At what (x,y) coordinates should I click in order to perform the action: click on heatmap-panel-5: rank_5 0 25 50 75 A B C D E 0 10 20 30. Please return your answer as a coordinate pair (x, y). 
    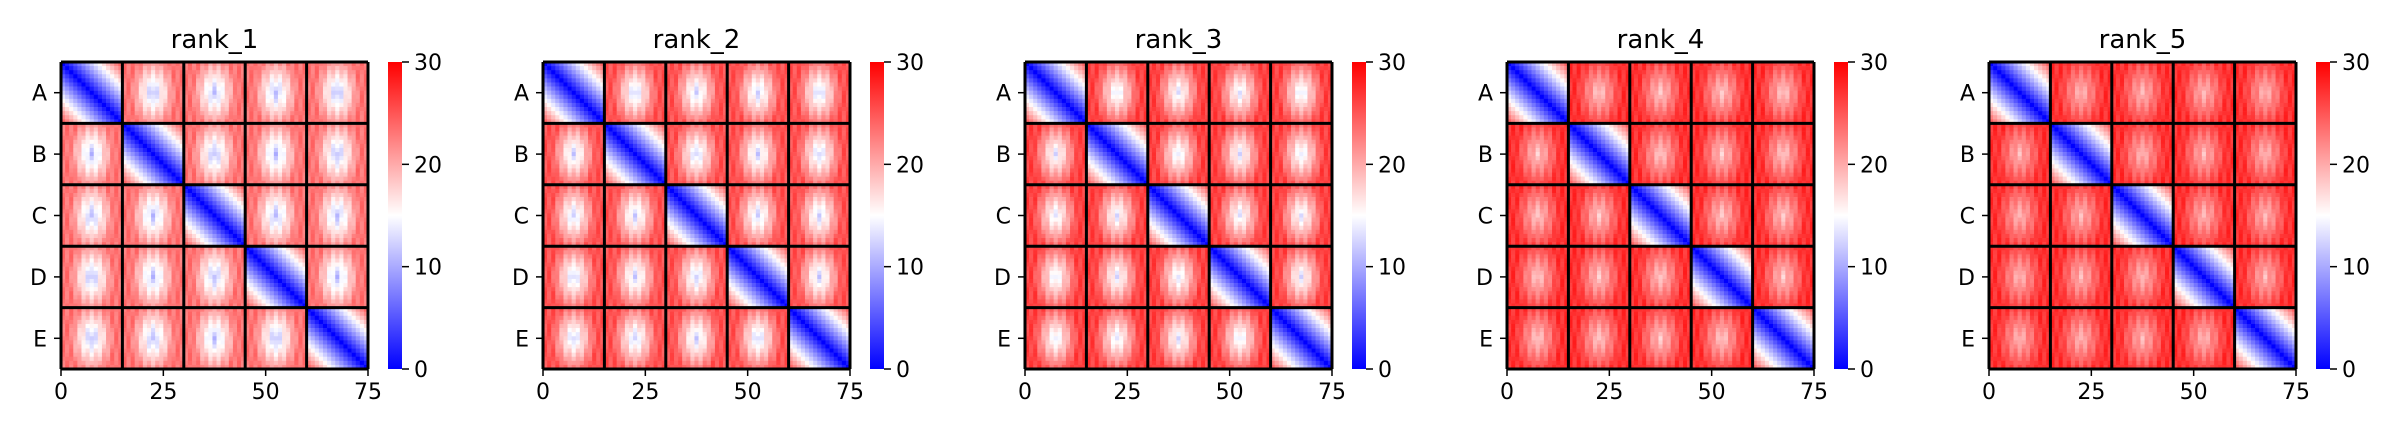
    Looking at the image, I should click on (2164, 215).